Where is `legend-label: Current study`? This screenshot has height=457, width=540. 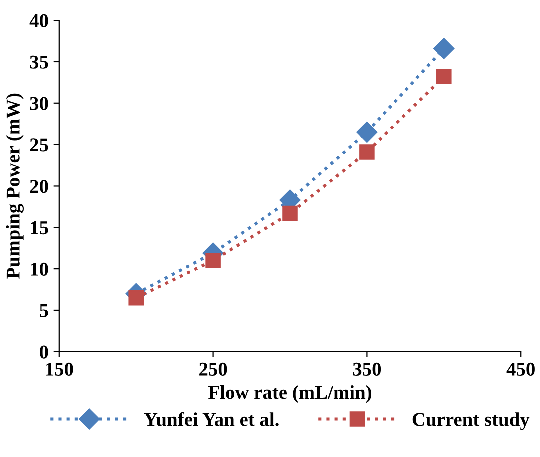
legend-label: Current study is located at coordinates (471, 421).